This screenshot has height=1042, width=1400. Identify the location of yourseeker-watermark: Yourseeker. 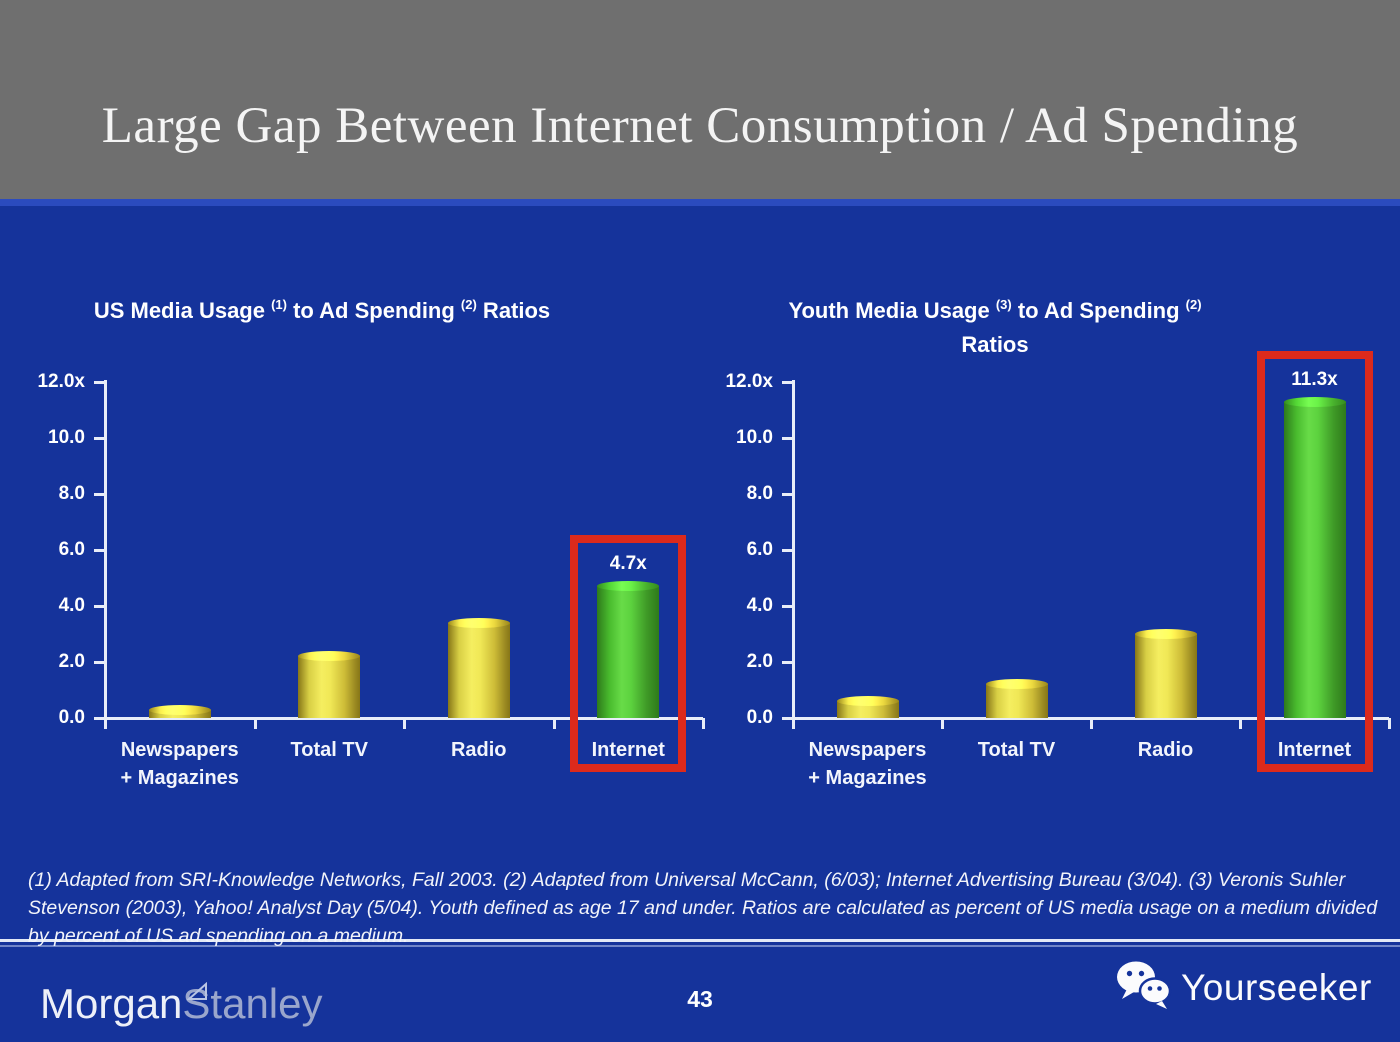
(1243, 987).